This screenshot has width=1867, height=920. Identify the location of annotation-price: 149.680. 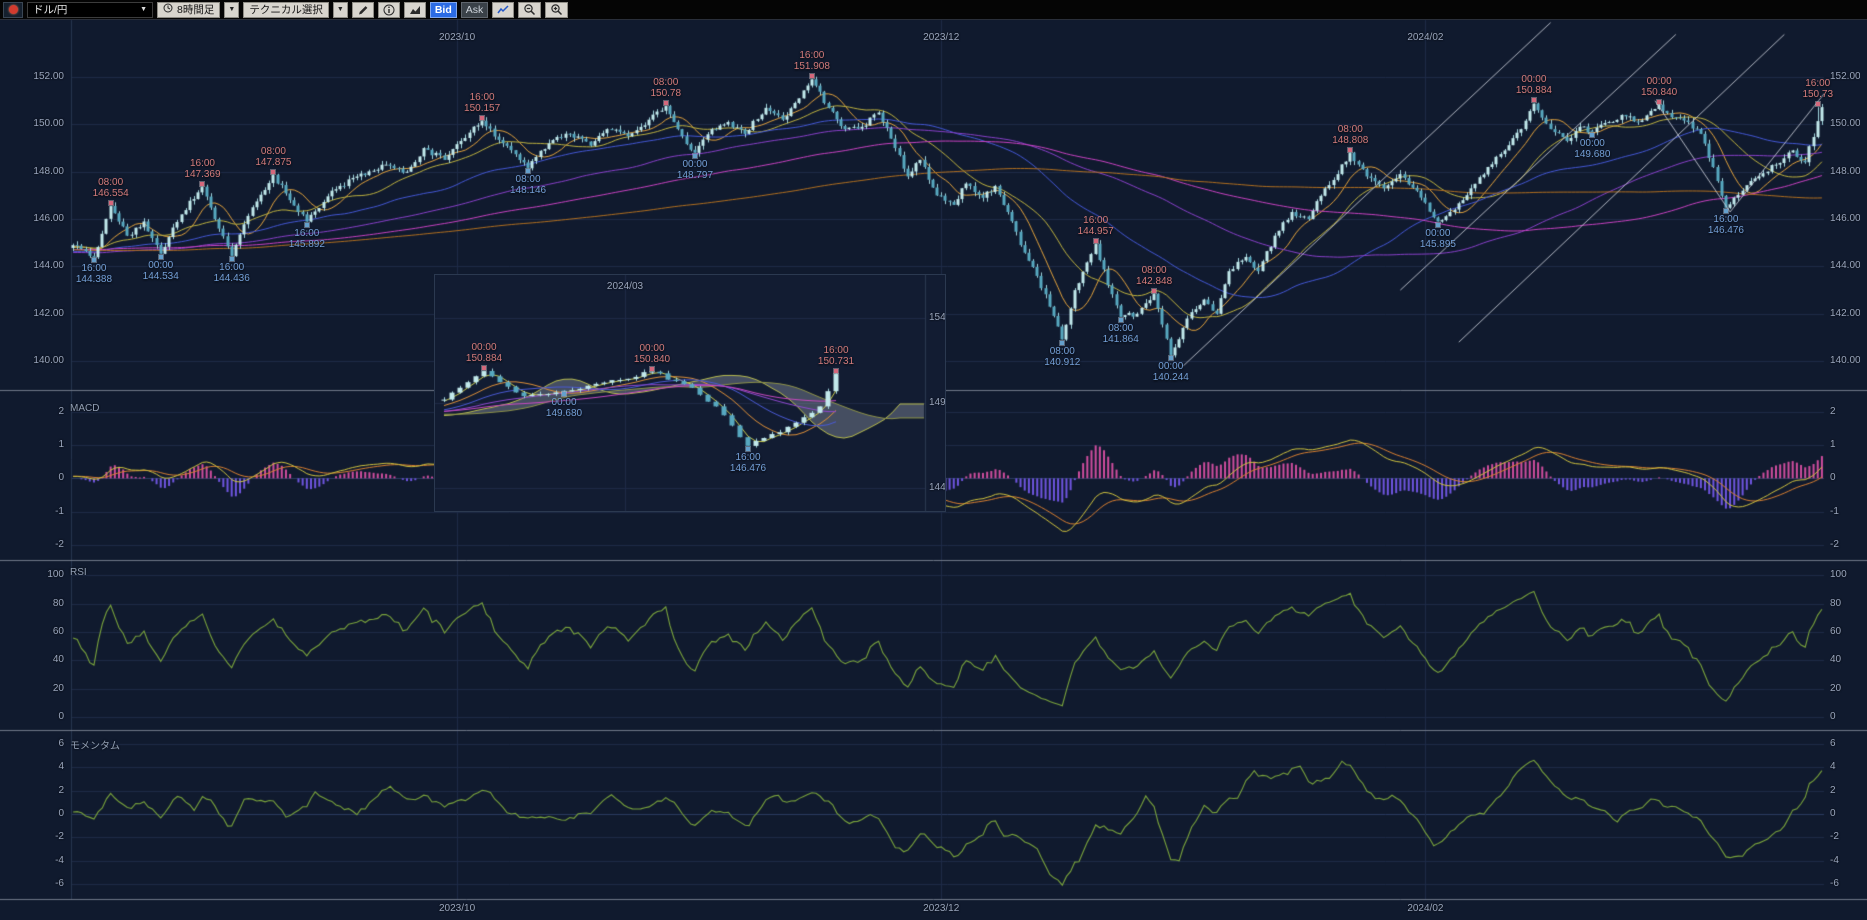
(564, 414).